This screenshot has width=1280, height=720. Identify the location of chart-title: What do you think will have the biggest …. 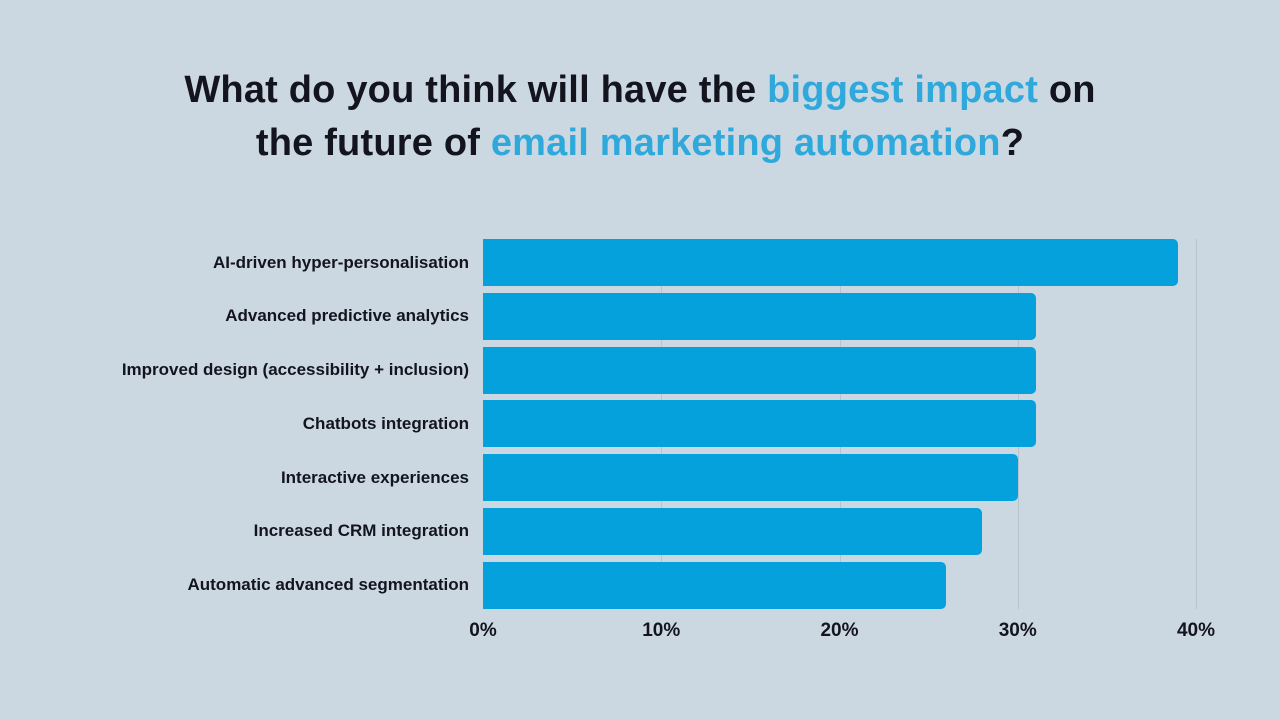
(640, 117).